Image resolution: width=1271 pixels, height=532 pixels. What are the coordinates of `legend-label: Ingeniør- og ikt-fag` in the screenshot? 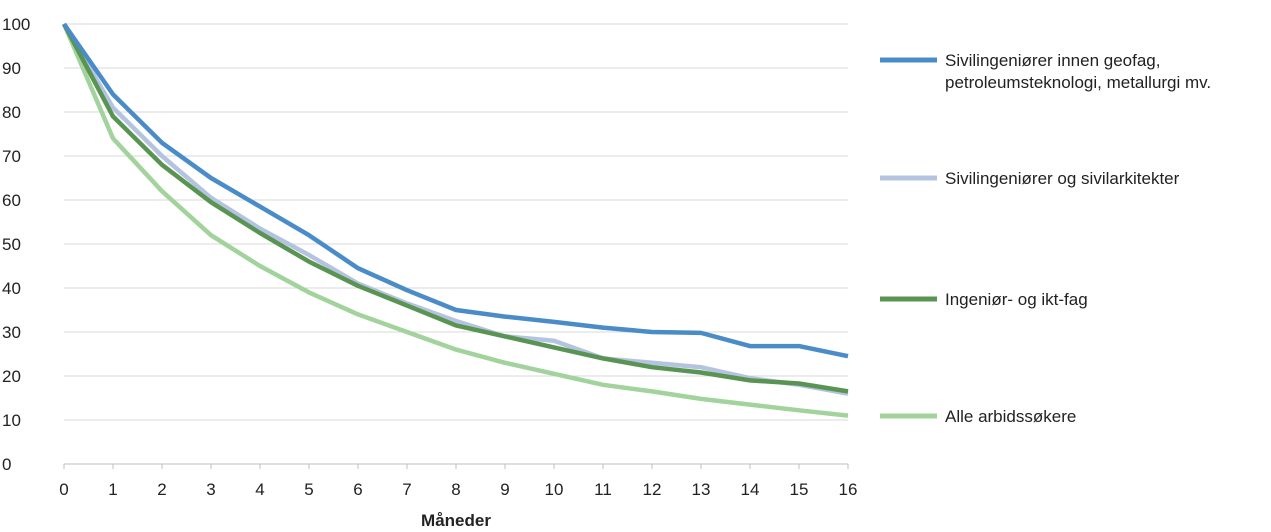 It's located at (1016, 299).